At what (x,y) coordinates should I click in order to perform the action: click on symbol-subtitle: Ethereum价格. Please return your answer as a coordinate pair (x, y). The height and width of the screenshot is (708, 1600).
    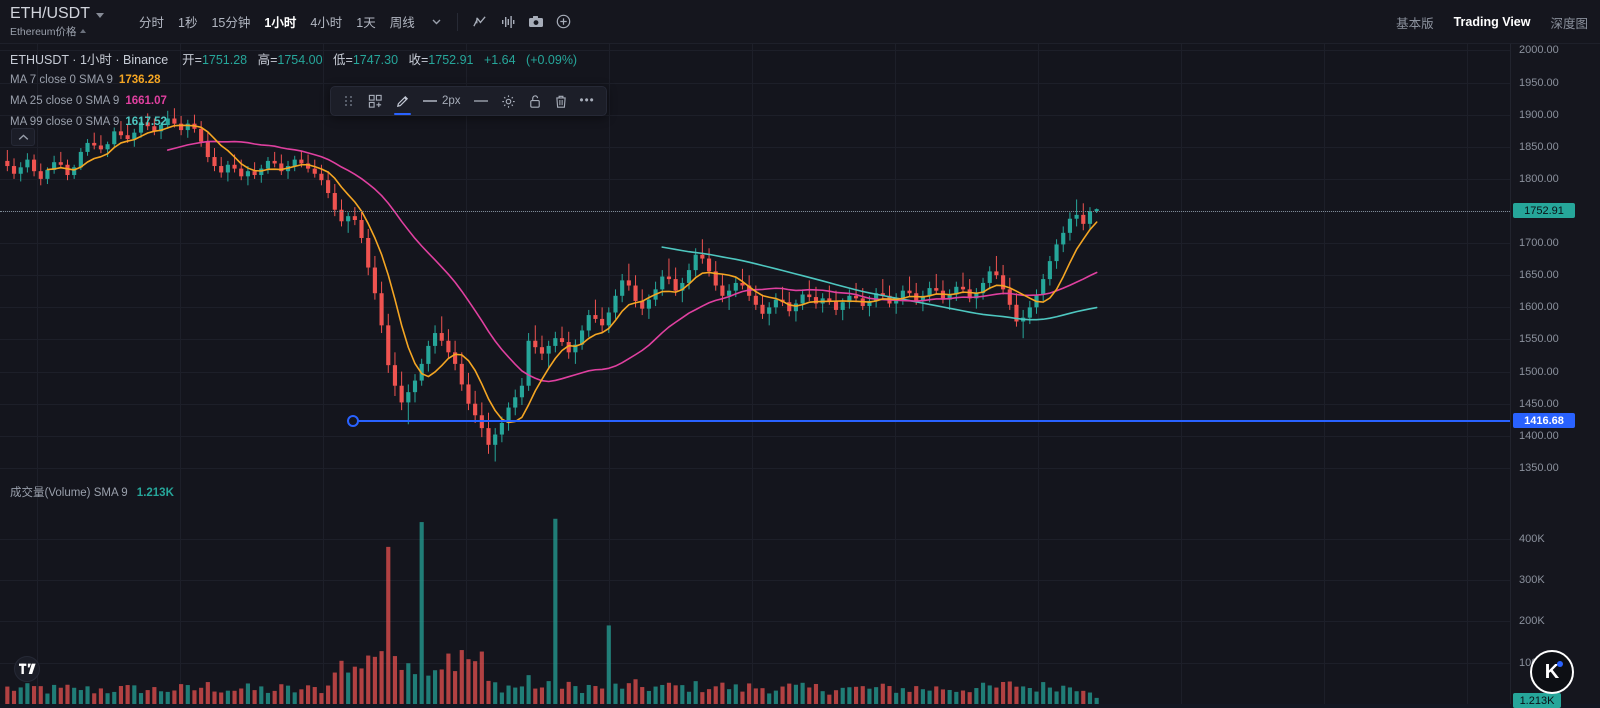
    Looking at the image, I should click on (64, 31).